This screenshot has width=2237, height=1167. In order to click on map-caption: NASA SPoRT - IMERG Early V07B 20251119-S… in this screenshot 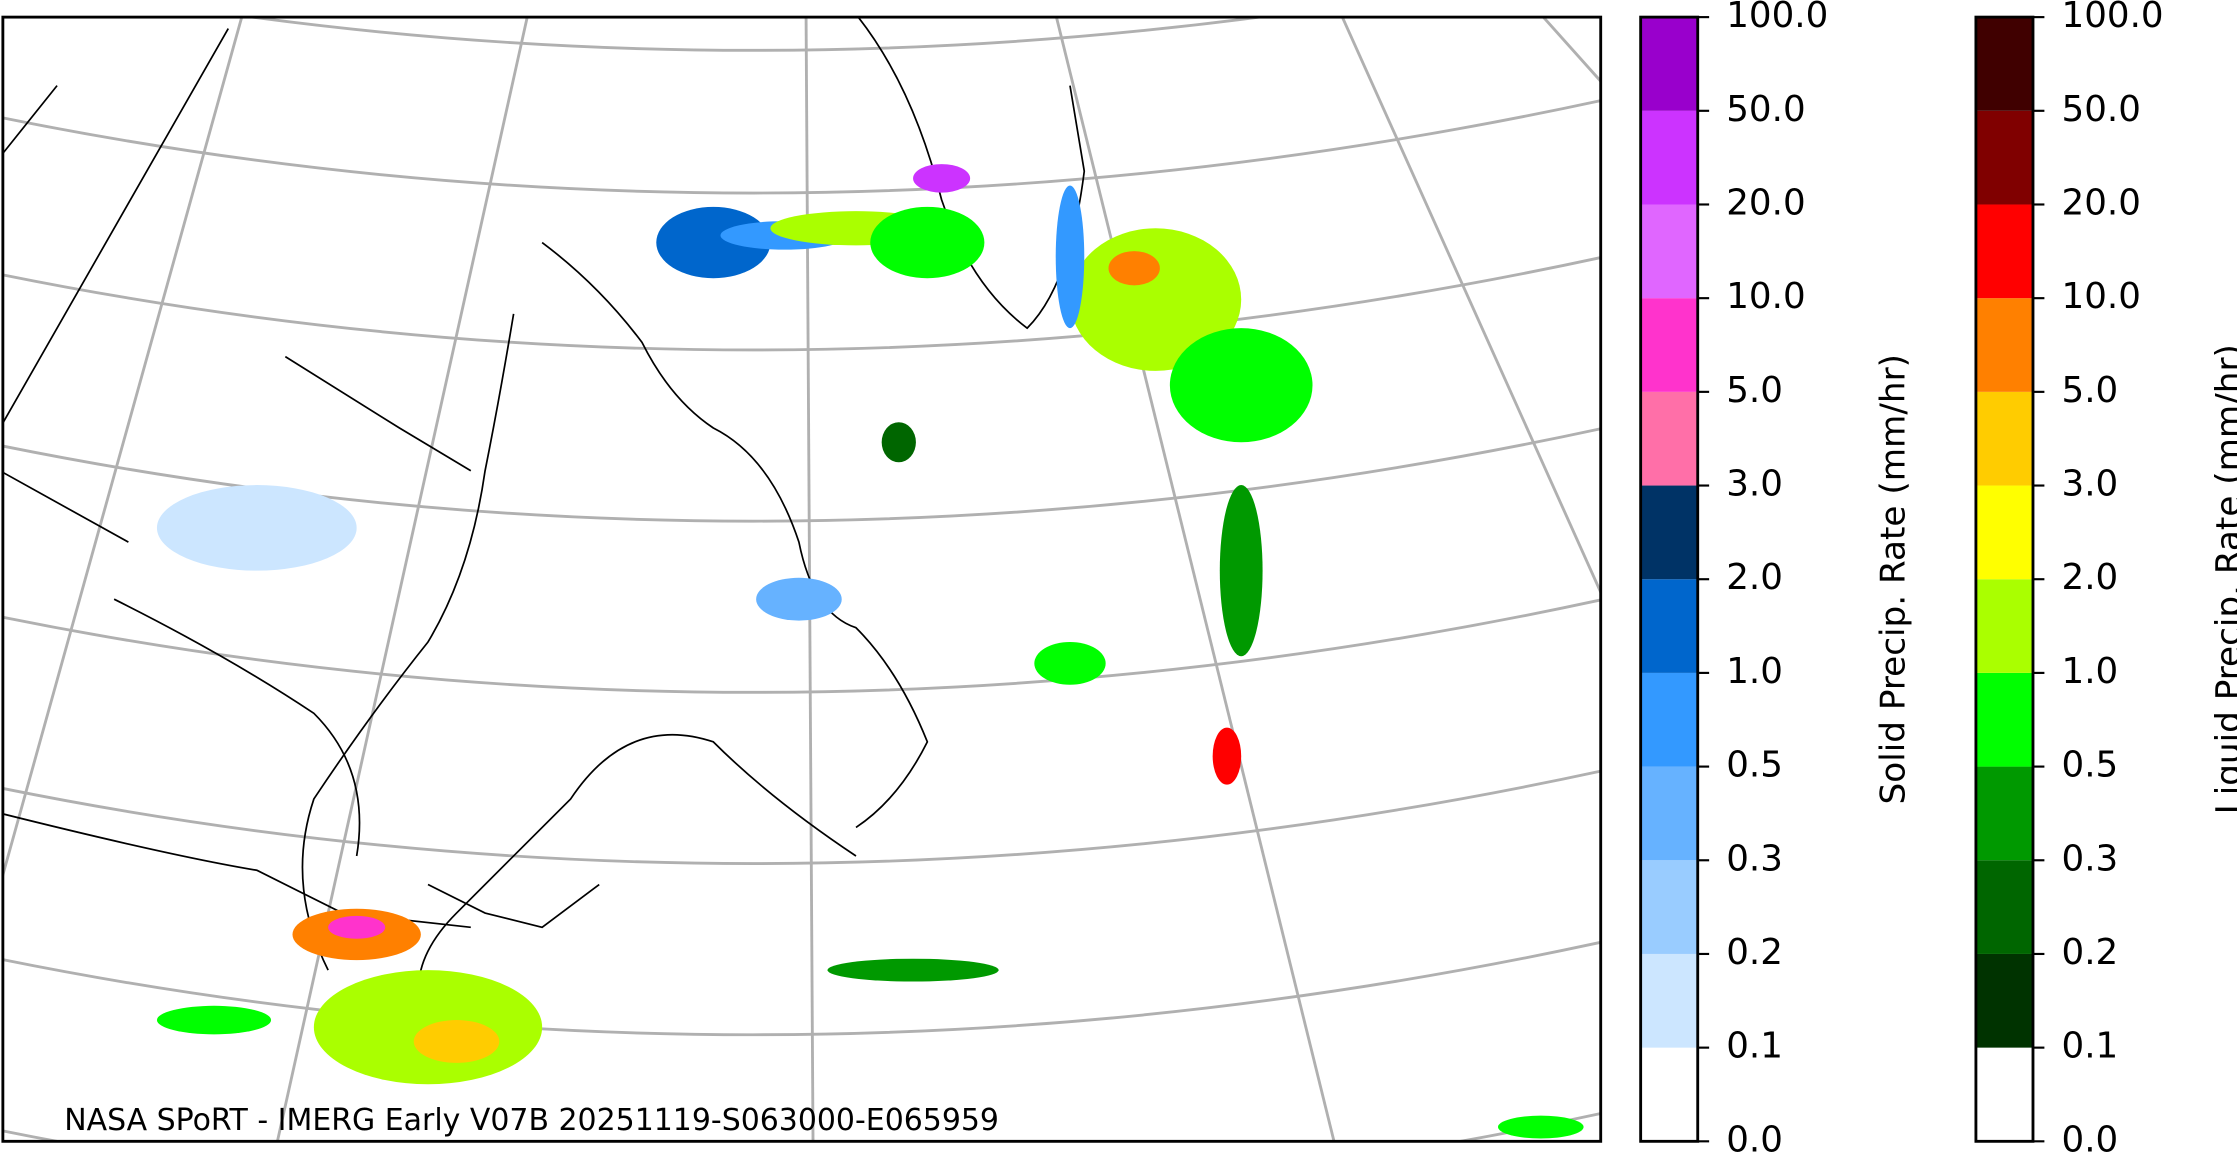, I will do `click(531, 1120)`.